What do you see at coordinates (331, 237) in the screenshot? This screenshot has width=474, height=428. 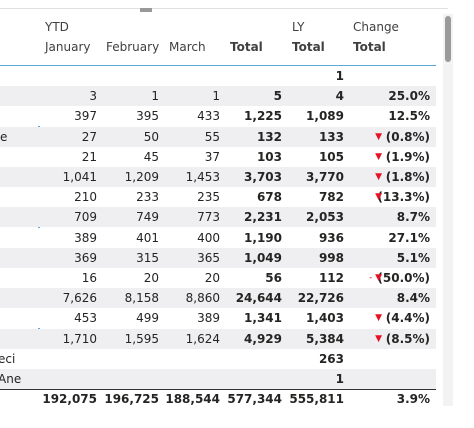 I see `cell: 936` at bounding box center [331, 237].